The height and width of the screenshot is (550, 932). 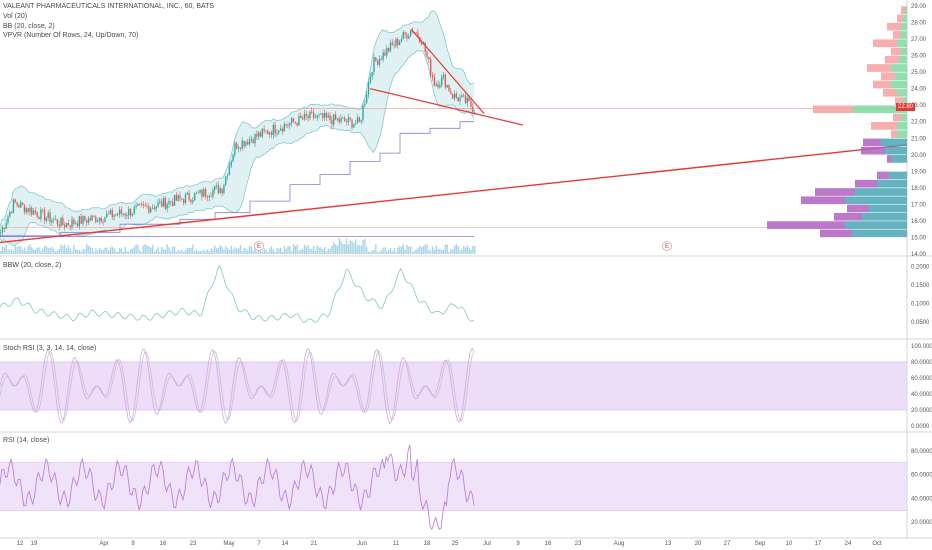 What do you see at coordinates (259, 247) in the screenshot?
I see `earnings-marker-label: E` at bounding box center [259, 247].